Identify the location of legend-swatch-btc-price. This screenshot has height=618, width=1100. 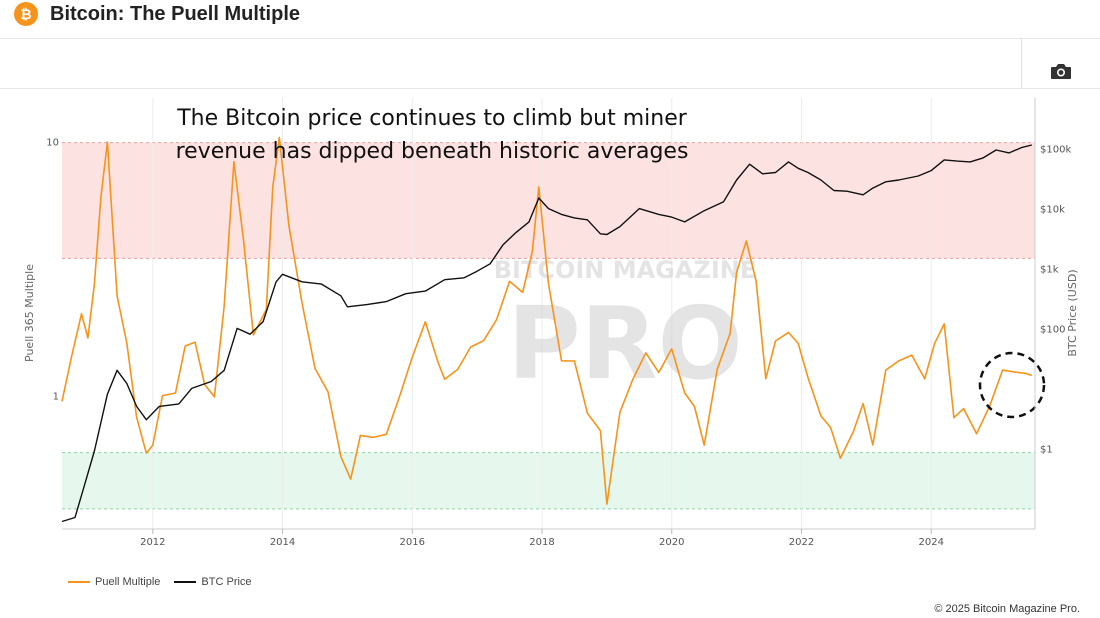
(185, 582).